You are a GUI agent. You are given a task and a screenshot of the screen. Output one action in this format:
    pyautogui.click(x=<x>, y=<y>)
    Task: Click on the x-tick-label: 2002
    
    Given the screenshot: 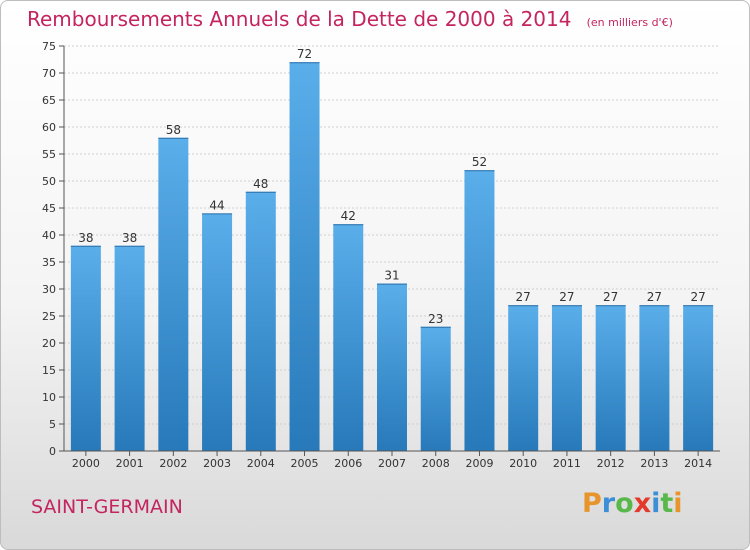 What is the action you would take?
    pyautogui.click(x=173, y=463)
    